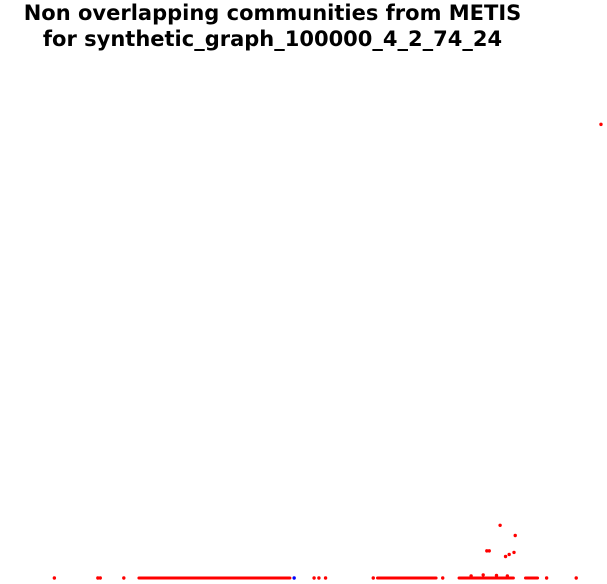 The image size is (607, 584). What do you see at coordinates (272, 13) in the screenshot?
I see `chart-title-line-1: Non overlapping communities from METIS` at bounding box center [272, 13].